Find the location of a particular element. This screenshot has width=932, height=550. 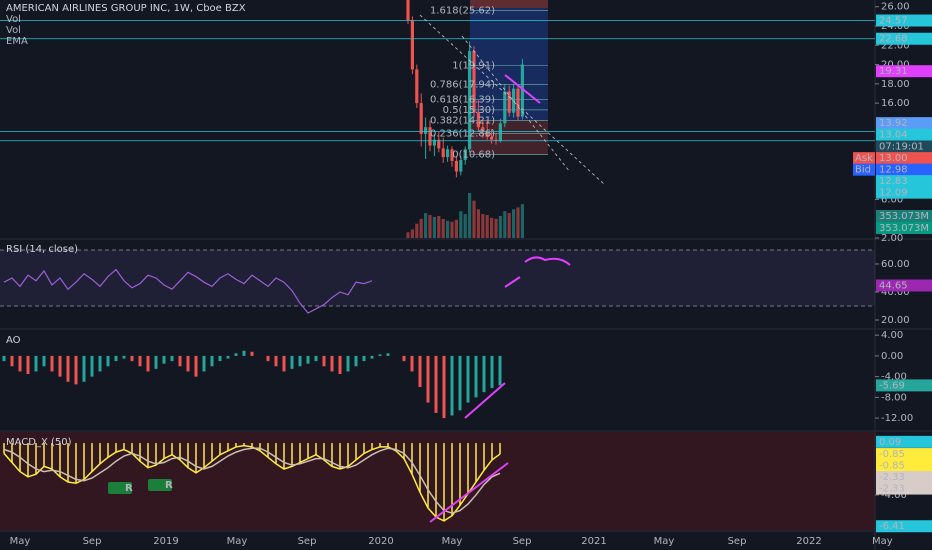

fib-label: 0.382(14.21) is located at coordinates (462, 120).